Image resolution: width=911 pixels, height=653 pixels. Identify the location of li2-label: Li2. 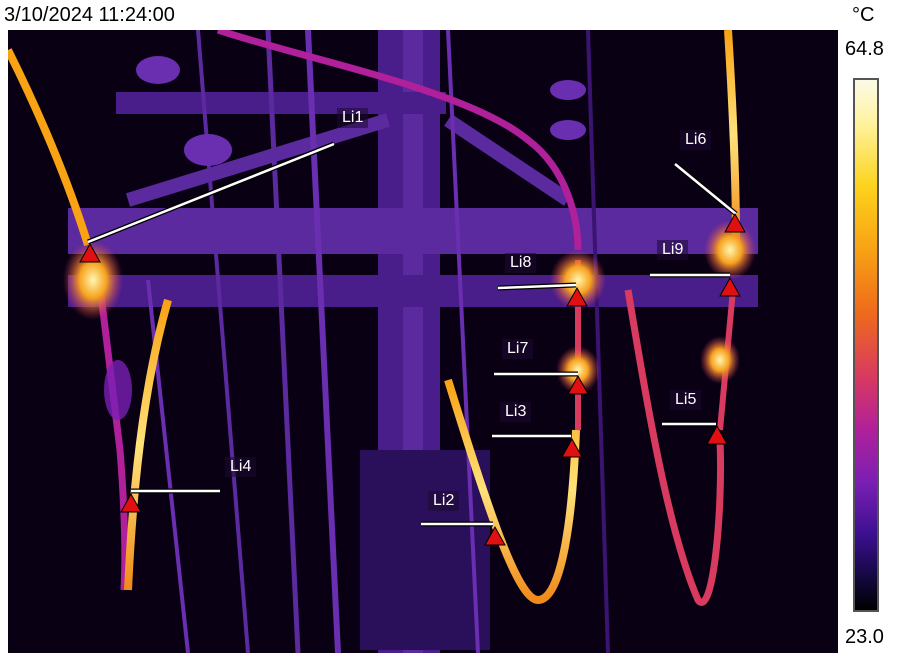
(444, 501).